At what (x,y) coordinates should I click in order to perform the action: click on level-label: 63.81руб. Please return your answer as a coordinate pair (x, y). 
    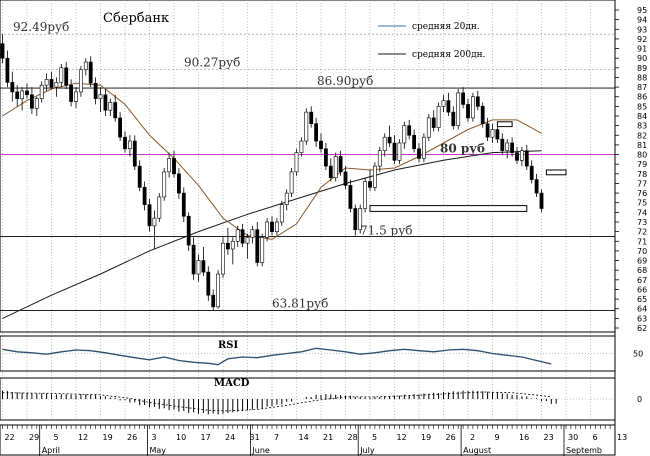
    Looking at the image, I should click on (300, 304).